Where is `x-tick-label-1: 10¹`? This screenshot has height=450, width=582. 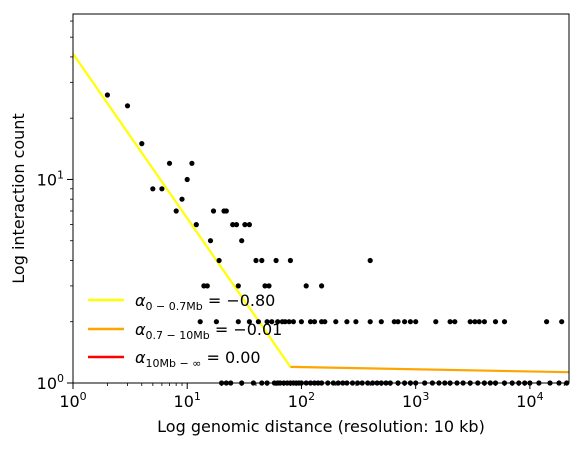
x-tick-label-1: 10¹ is located at coordinates (187, 400).